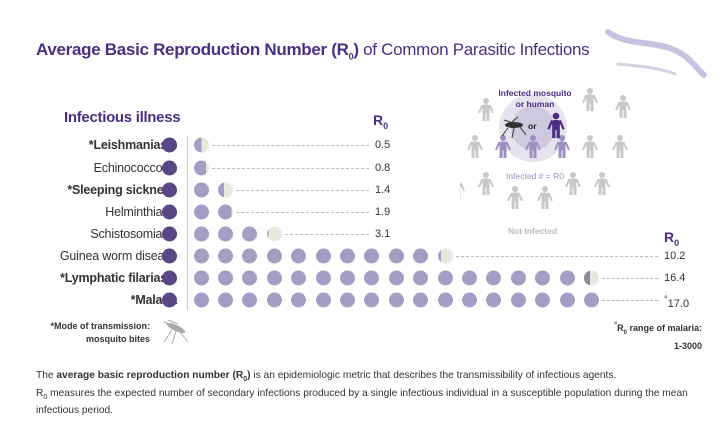 Image resolution: width=720 pixels, height=432 pixels. I want to click on illness-label: *Leishmaniasis, so click(132, 145).